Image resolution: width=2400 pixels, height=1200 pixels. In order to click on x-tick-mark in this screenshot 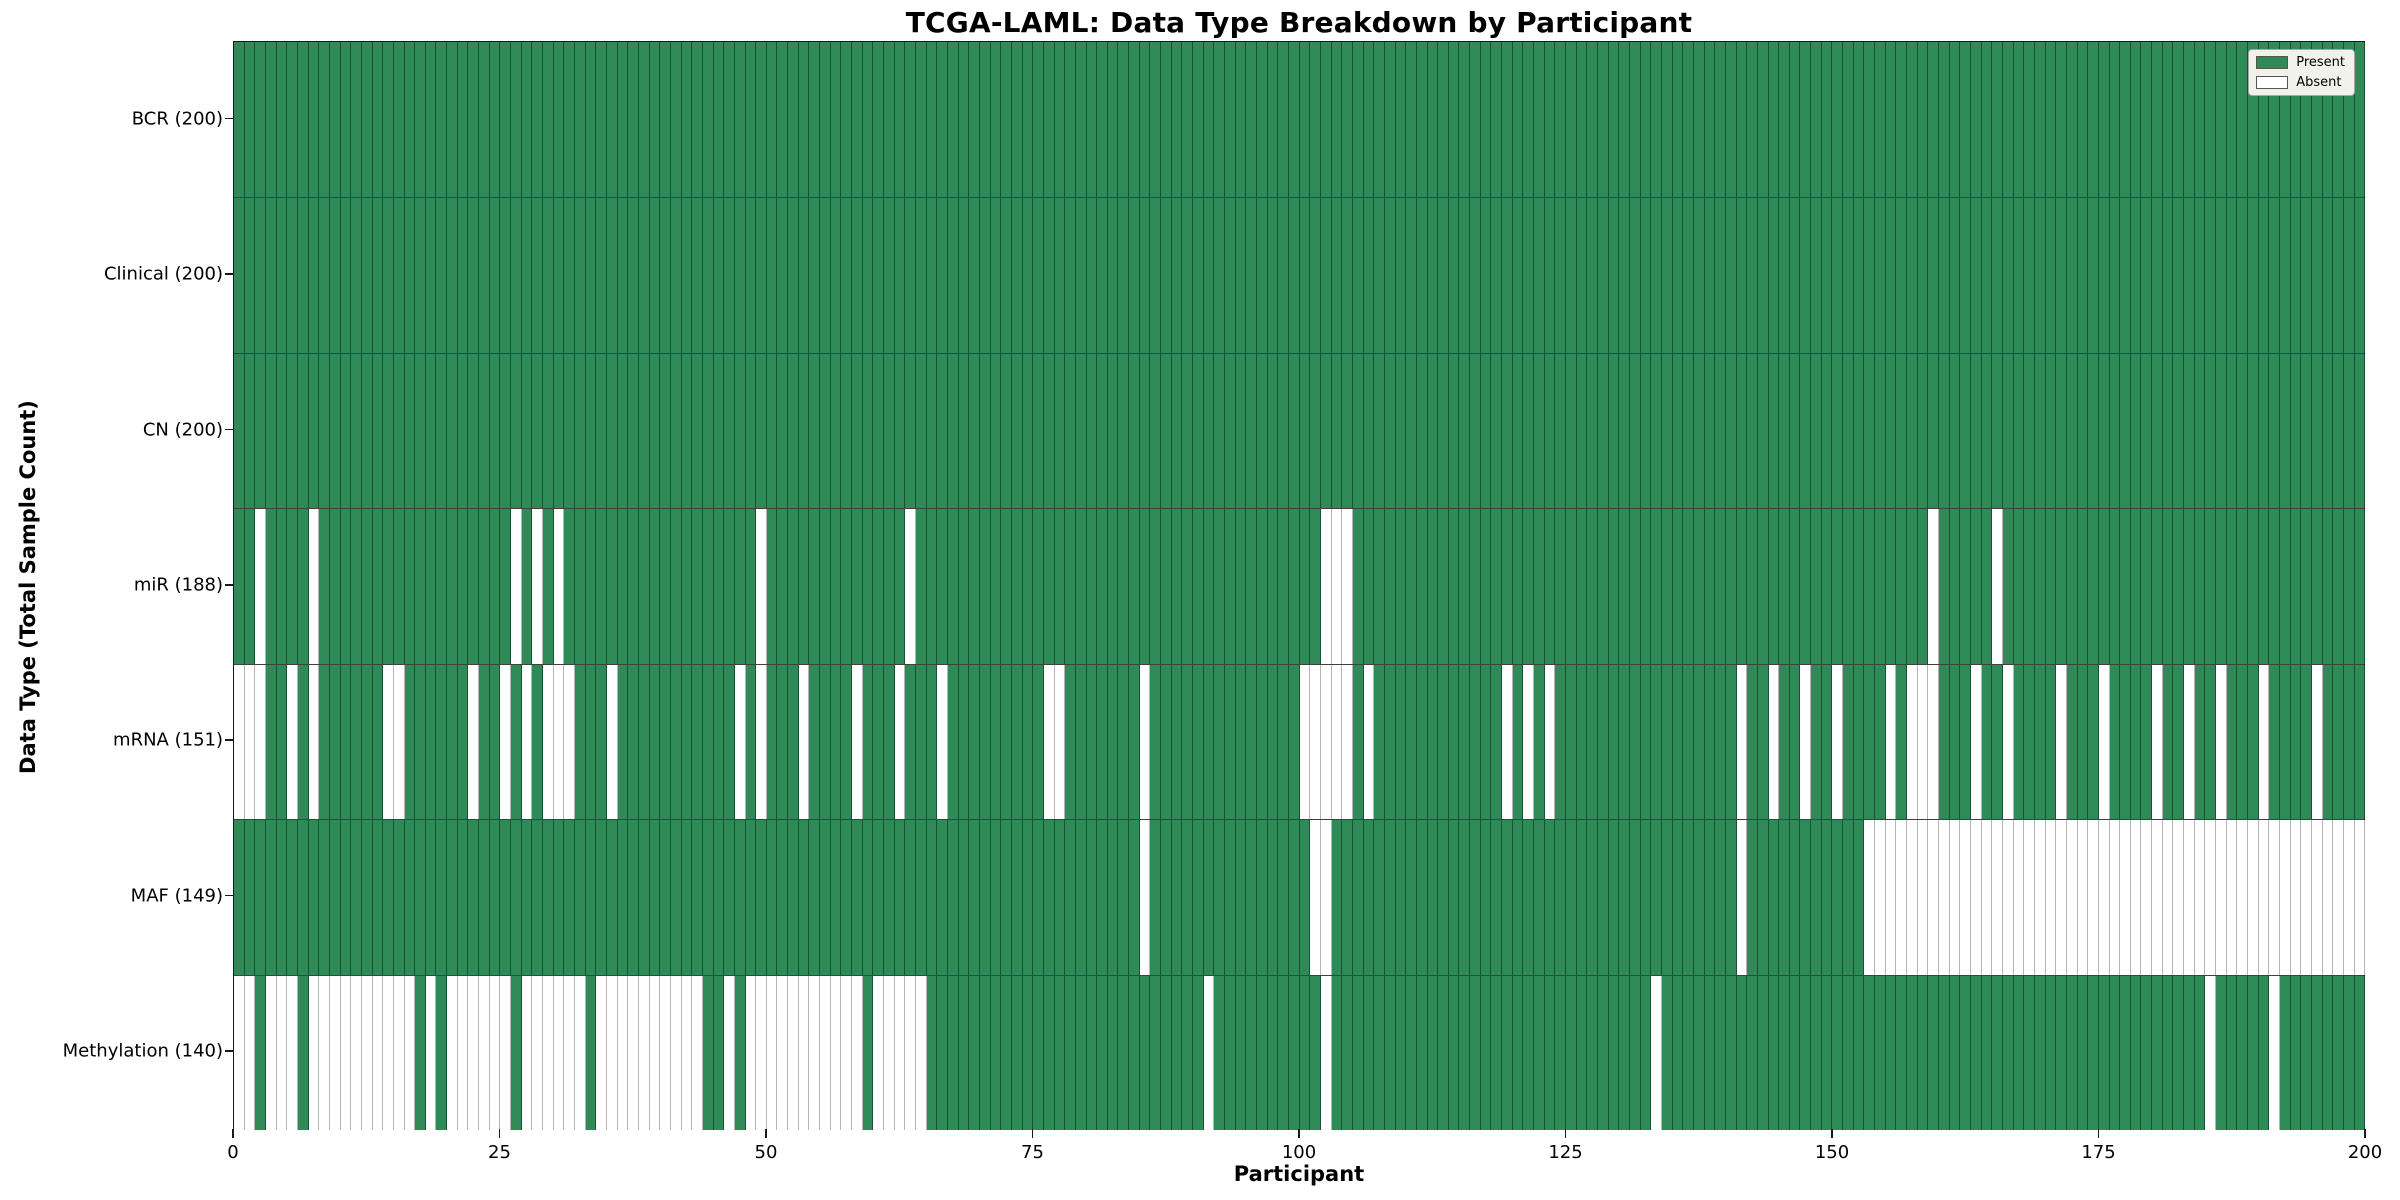, I will do `click(2098, 1133)`.